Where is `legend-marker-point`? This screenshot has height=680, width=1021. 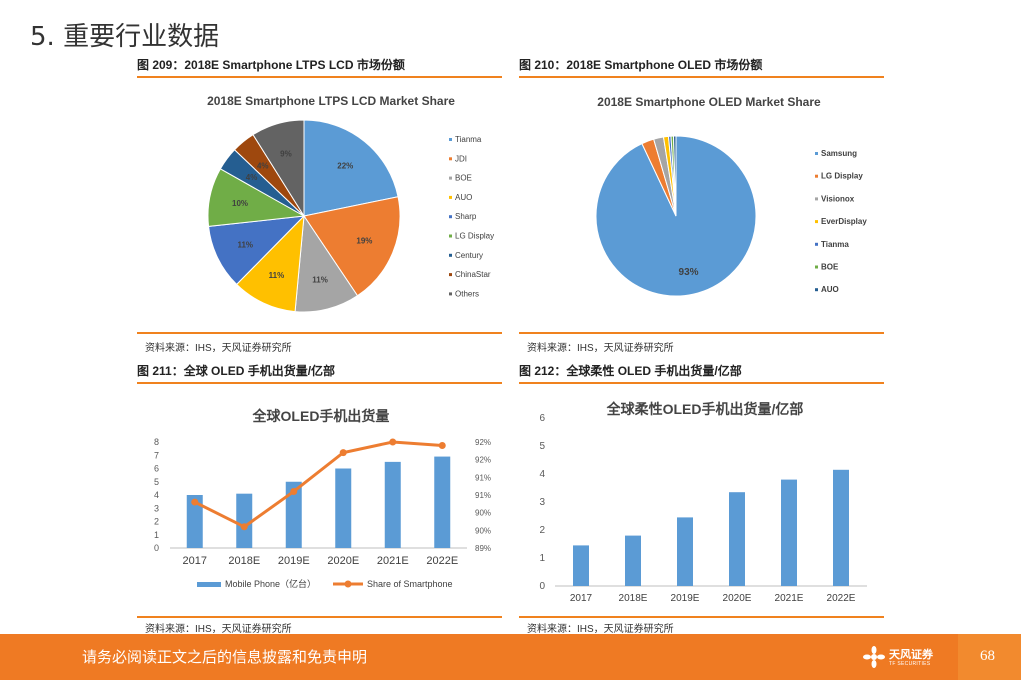 legend-marker-point is located at coordinates (348, 584).